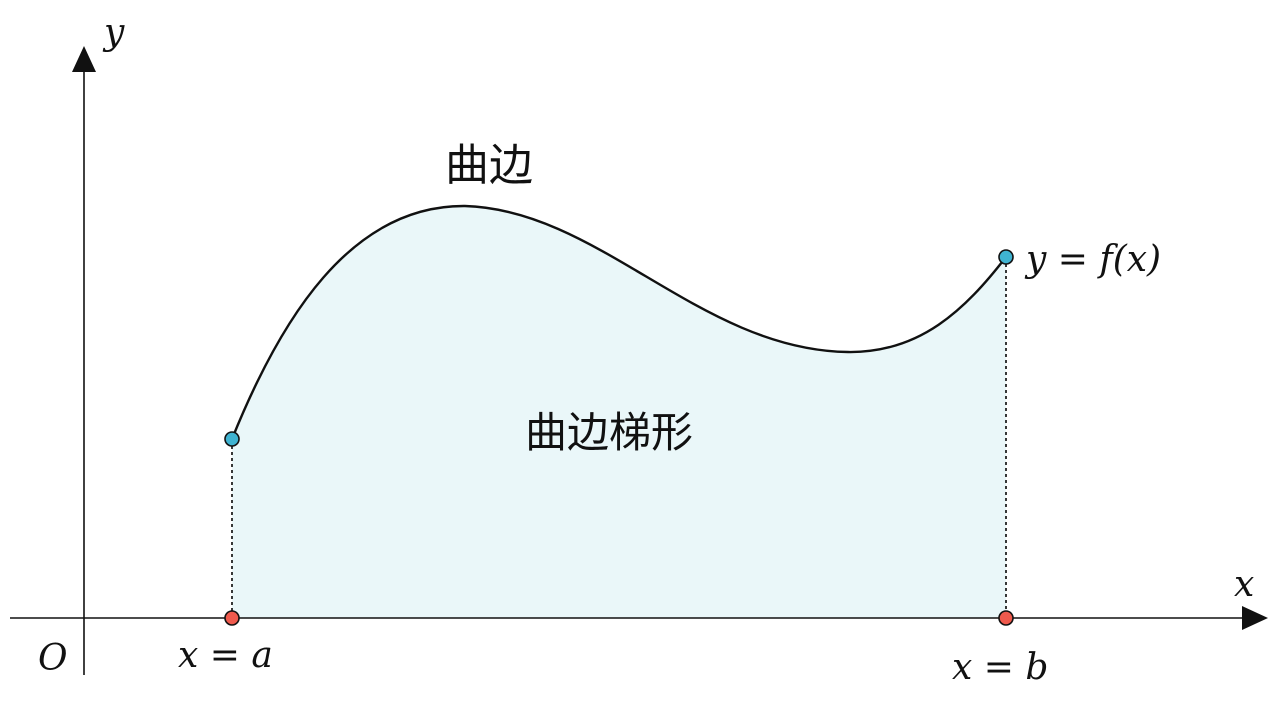 The image size is (1280, 720). I want to click on curve-right-endpoint, so click(1006, 257).